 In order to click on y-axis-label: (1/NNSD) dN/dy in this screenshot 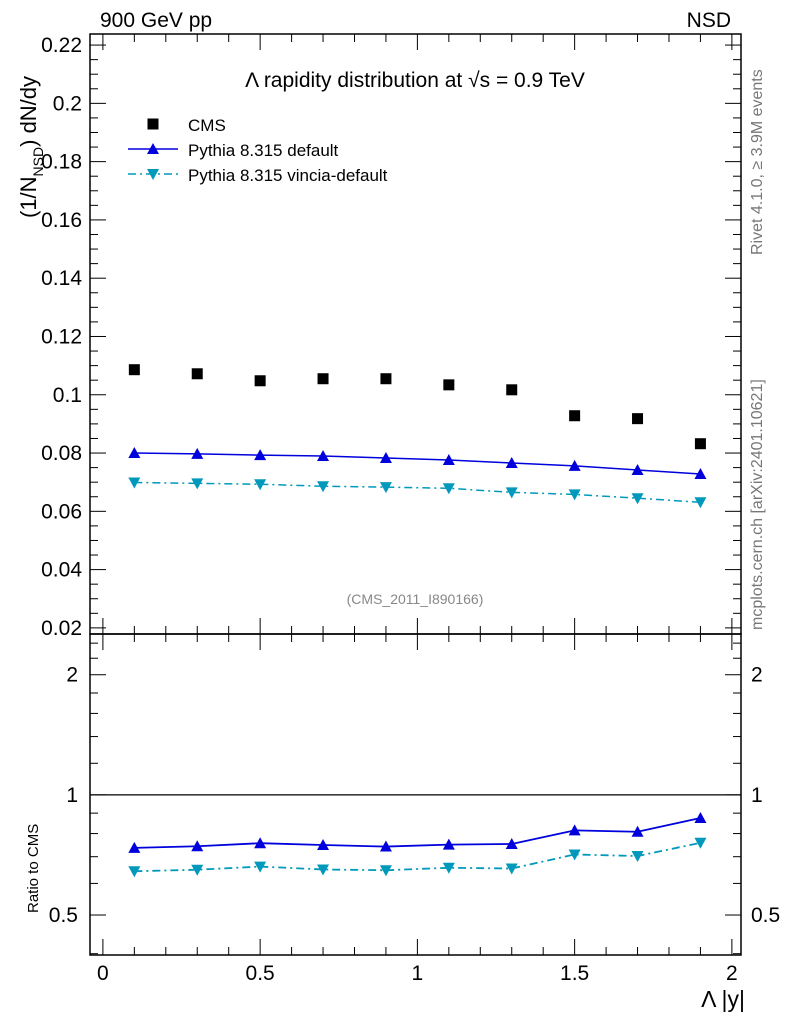, I will do `click(31, 147)`.